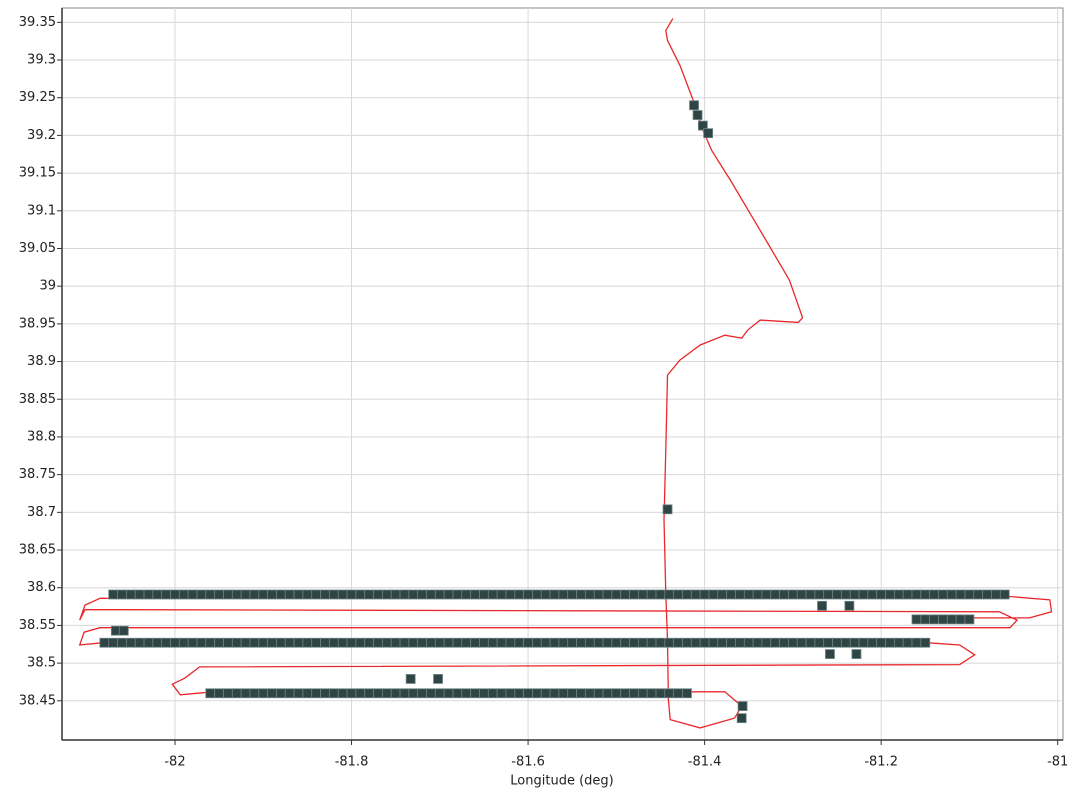 This screenshot has width=1073, height=795. What do you see at coordinates (37, 399) in the screenshot?
I see `y-tick-label: 38.85` at bounding box center [37, 399].